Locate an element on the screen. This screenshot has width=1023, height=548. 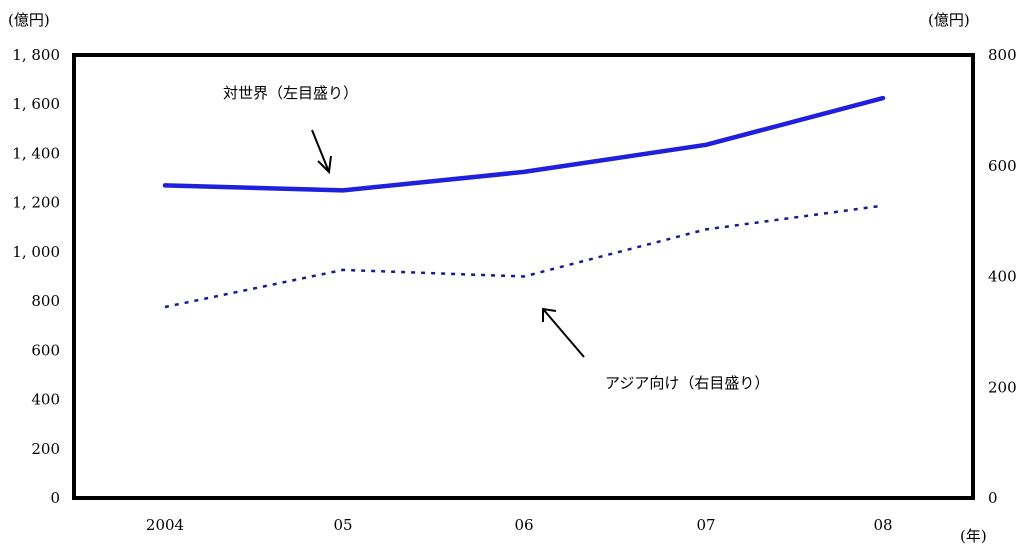
left-tick-label: 1, 600 is located at coordinates (36, 104).